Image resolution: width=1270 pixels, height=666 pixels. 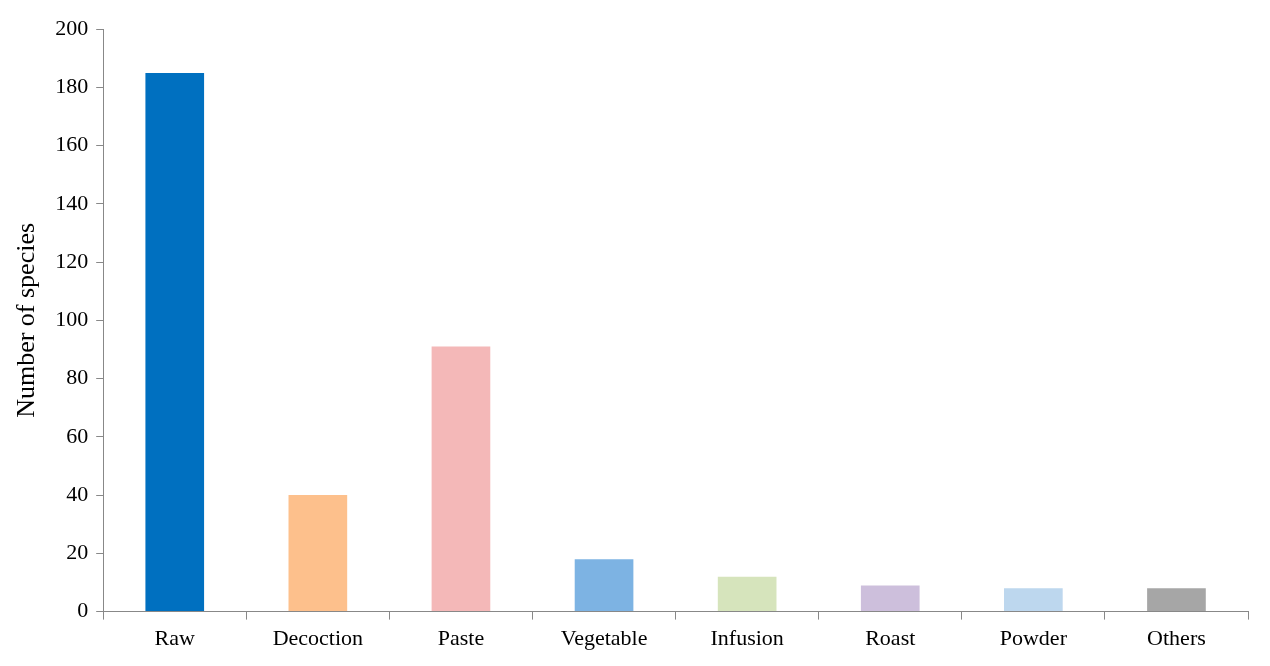 What do you see at coordinates (747, 637) in the screenshot?
I see `x-tick-label: Infusion` at bounding box center [747, 637].